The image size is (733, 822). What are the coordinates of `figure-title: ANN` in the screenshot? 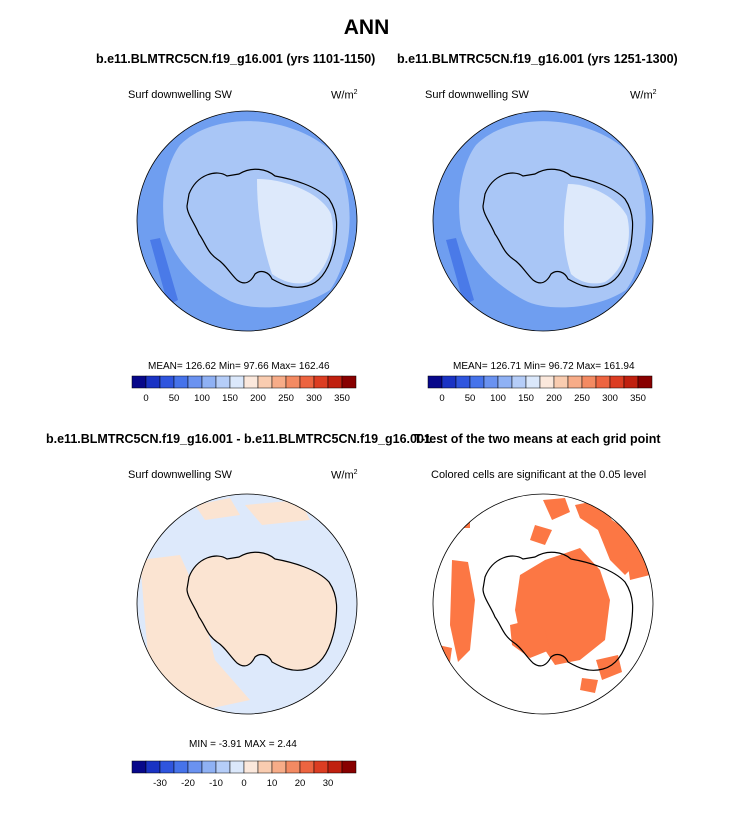 It's located at (366, 27).